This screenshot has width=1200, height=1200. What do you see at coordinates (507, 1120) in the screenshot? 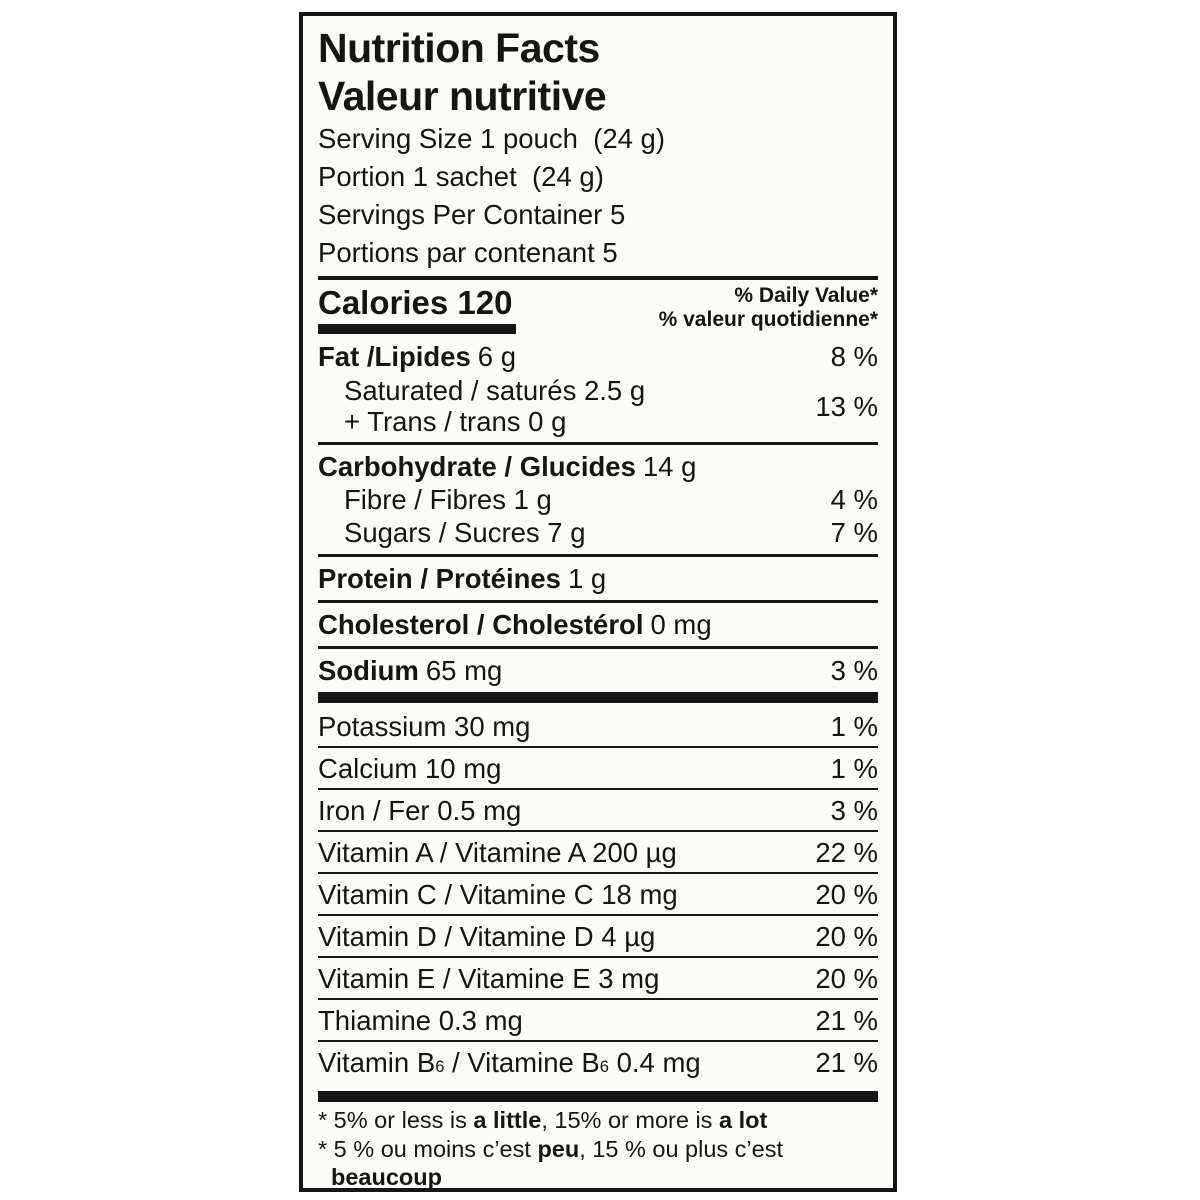
I see `footnote-en-a-little: a little` at bounding box center [507, 1120].